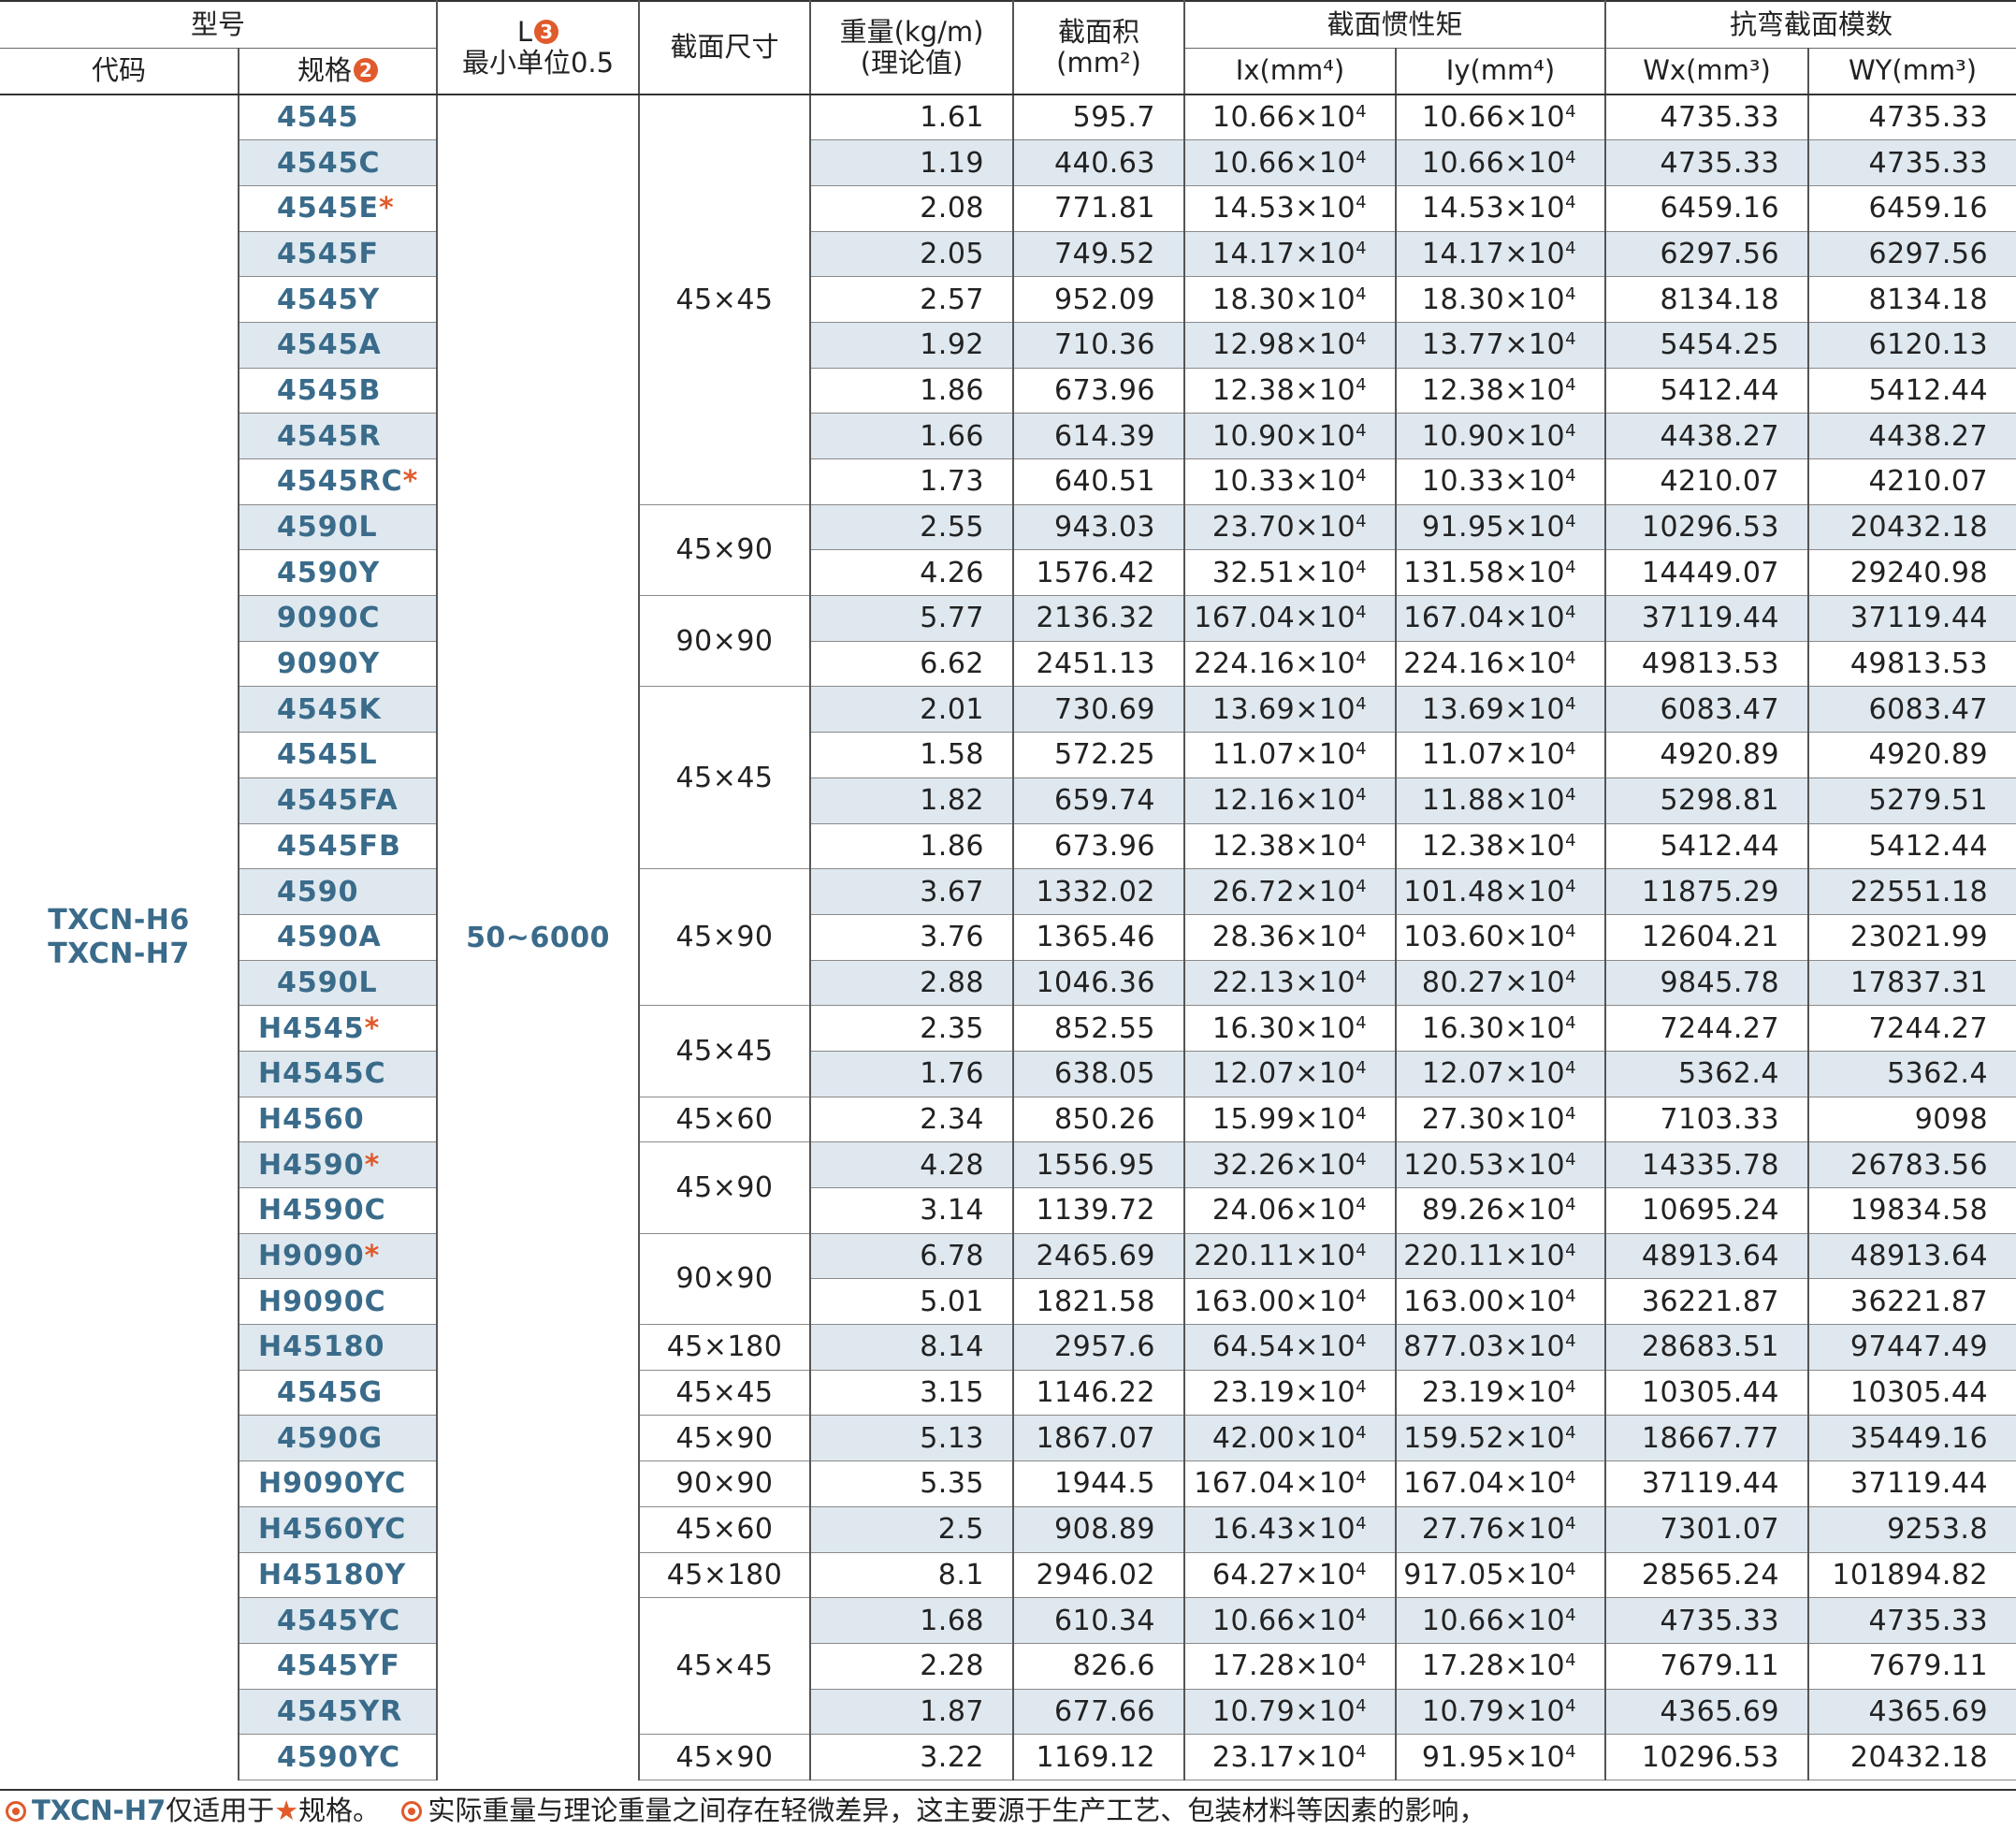 This screenshot has width=2016, height=1831. I want to click on wy-cell: 20432.18, so click(1912, 1757).